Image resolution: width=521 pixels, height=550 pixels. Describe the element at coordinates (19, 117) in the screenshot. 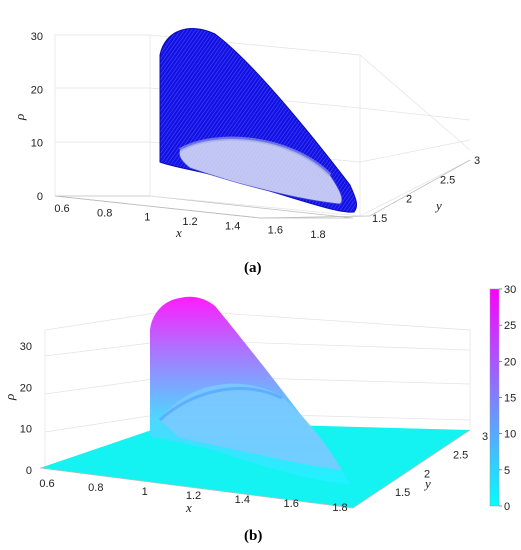

I see `panel-a-zlabel: ρ` at that location.